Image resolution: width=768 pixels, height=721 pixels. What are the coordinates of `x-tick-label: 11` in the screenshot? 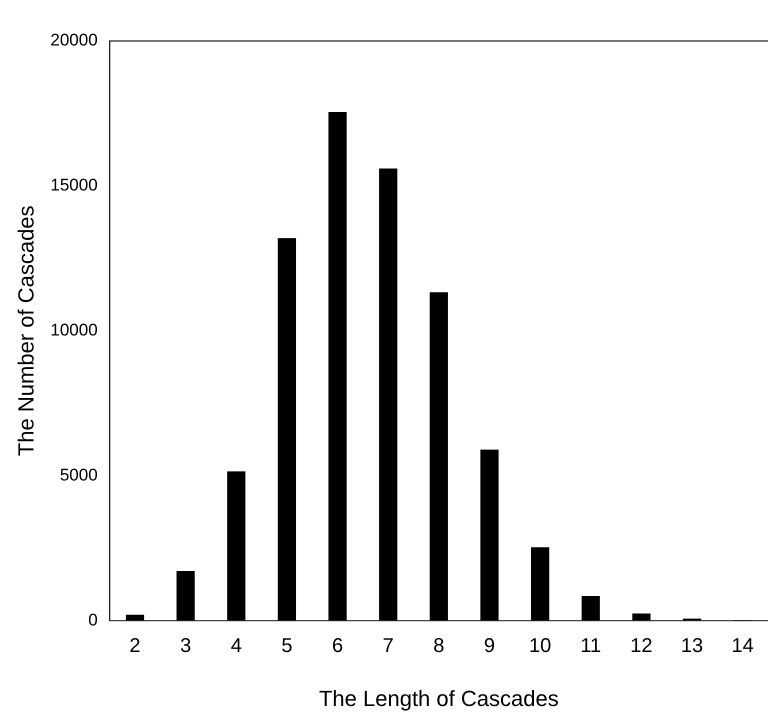 It's located at (591, 646).